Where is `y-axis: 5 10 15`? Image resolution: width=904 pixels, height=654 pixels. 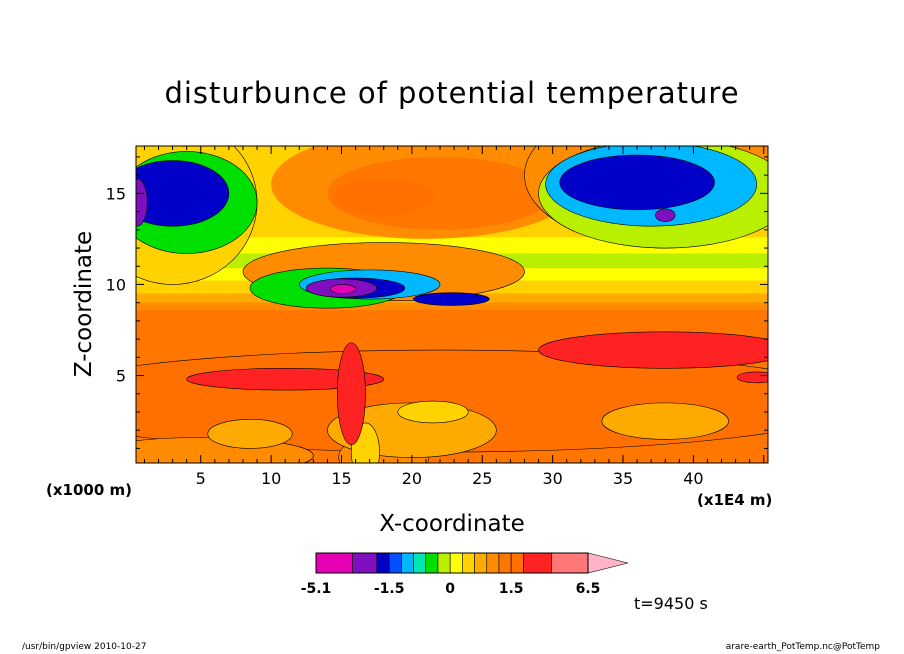 y-axis: 5 10 15 is located at coordinates (116, 284).